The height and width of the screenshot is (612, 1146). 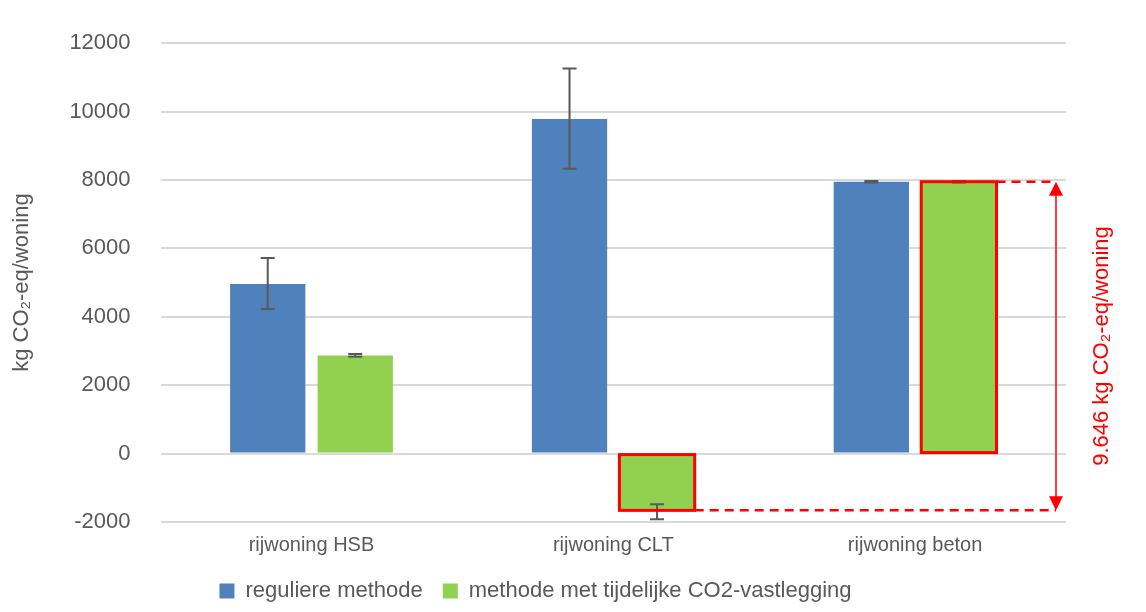 I want to click on y-tick-label: 8000, so click(x=106, y=179).